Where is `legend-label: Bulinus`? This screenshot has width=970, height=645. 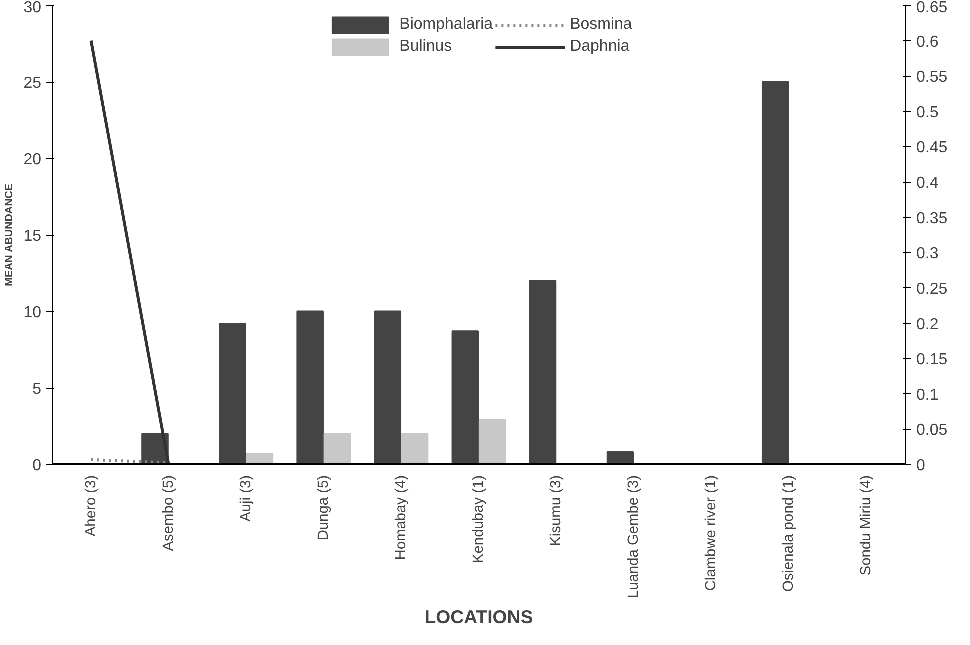 legend-label: Bulinus is located at coordinates (426, 47).